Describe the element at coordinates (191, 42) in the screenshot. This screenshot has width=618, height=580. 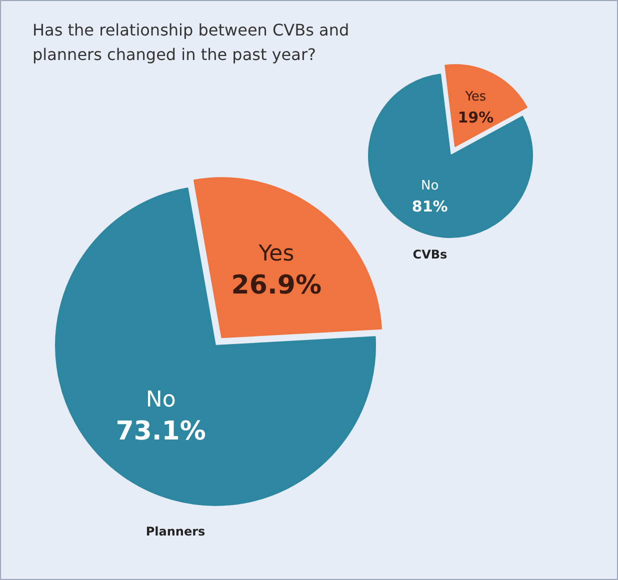
I see `text: Has the relationship between CVBs and planners changed in the past year?` at that location.